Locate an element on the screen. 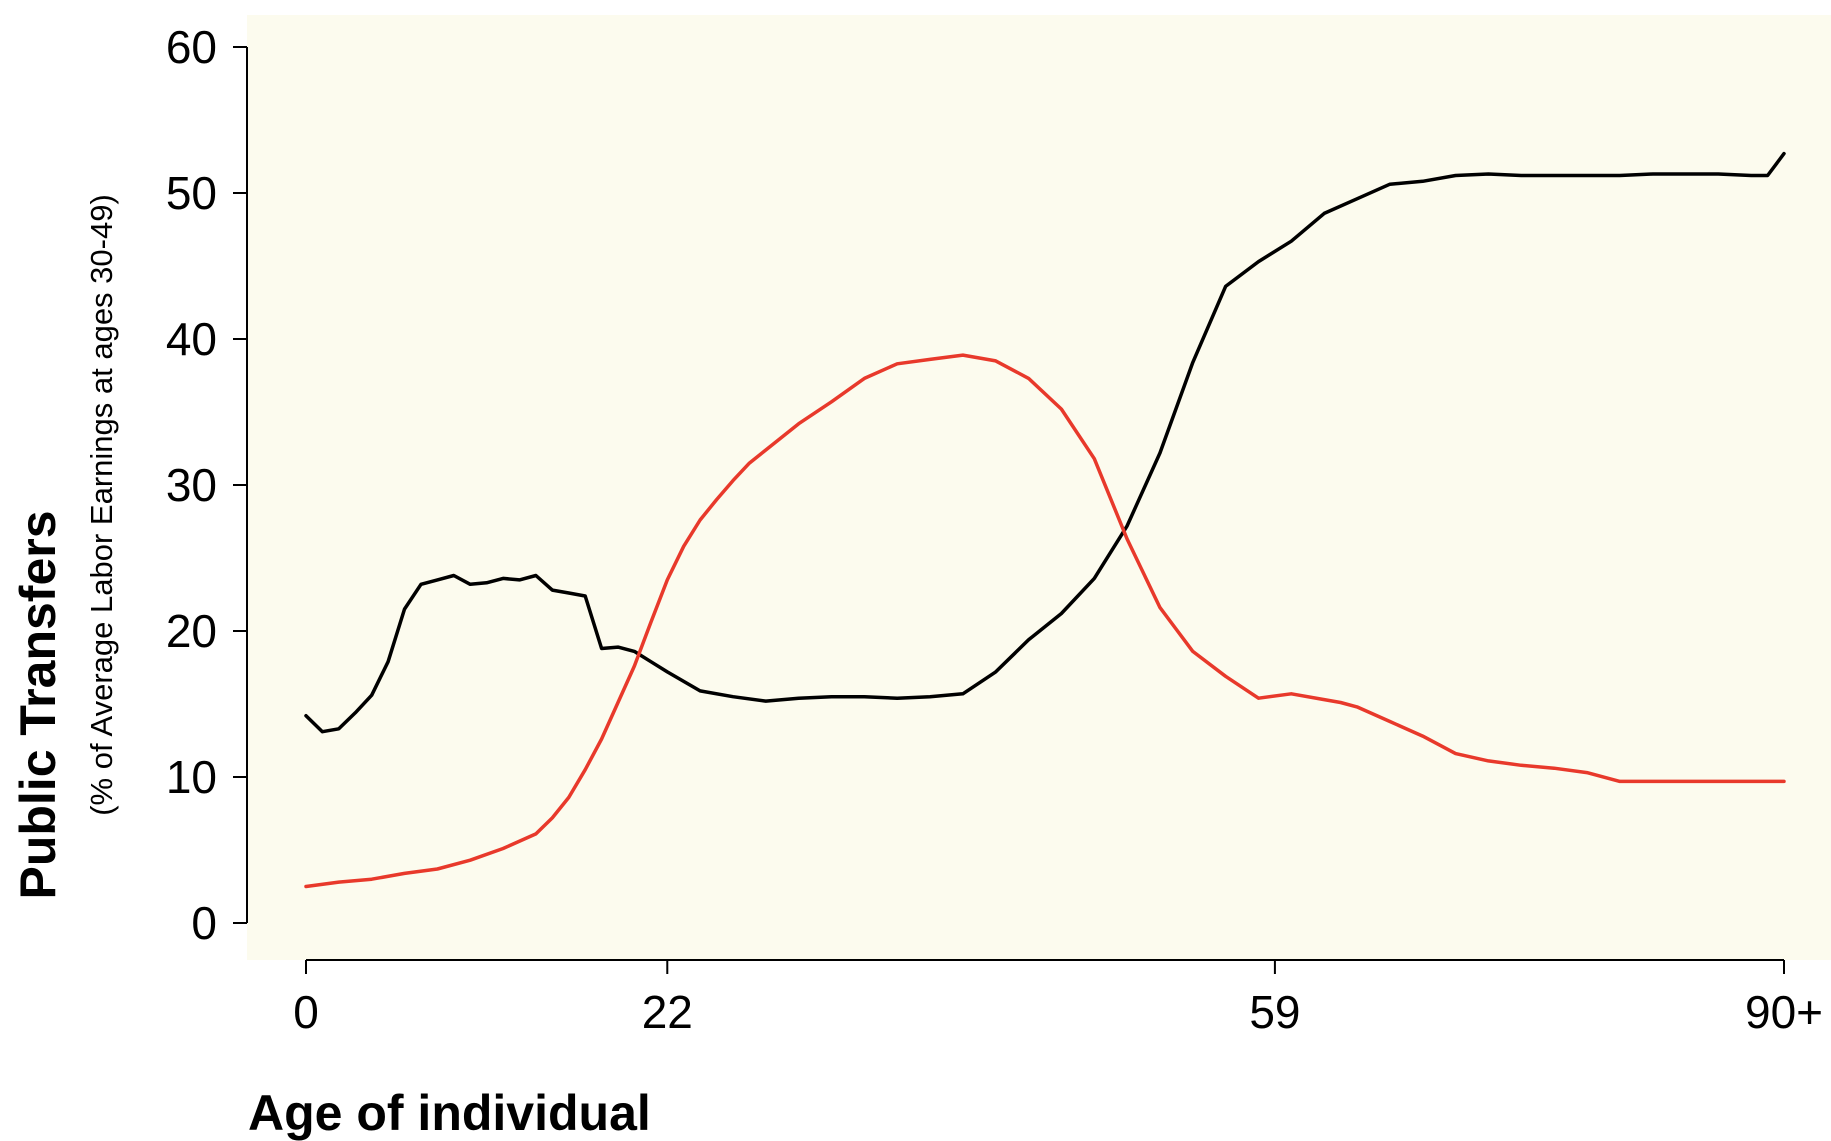 The image size is (1831, 1141). x-tick-label: 59 is located at coordinates (1274, 1012).